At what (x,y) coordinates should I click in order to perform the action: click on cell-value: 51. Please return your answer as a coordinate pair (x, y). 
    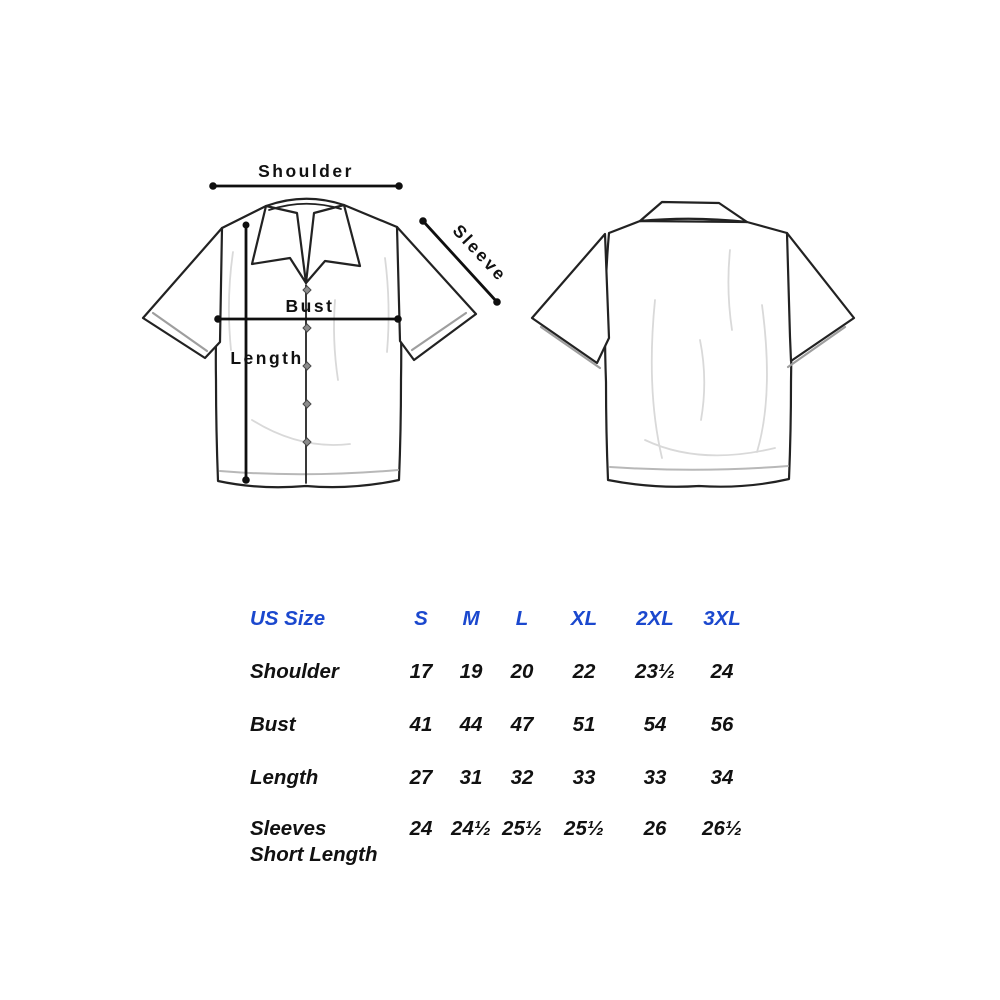
    Looking at the image, I should click on (584, 724).